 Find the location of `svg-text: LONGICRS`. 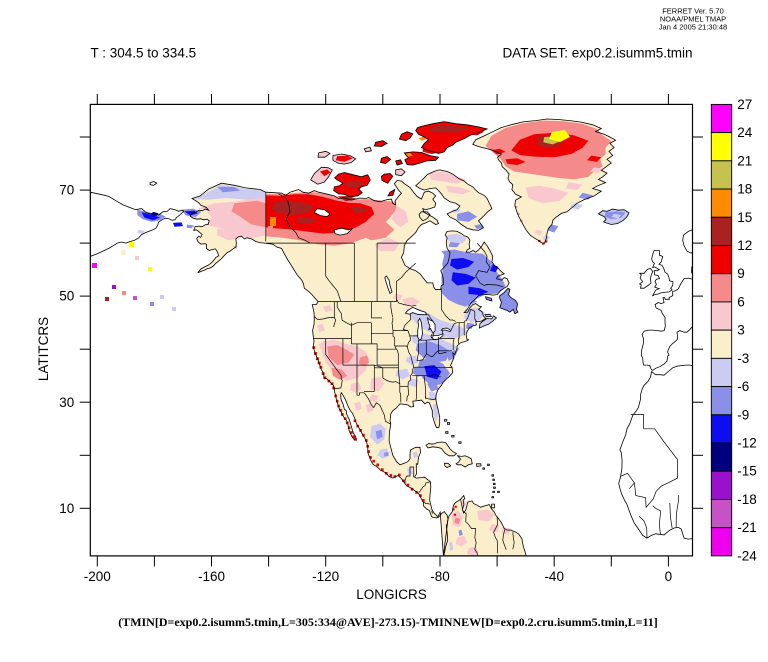

svg-text: LONGICRS is located at coordinates (391, 594).